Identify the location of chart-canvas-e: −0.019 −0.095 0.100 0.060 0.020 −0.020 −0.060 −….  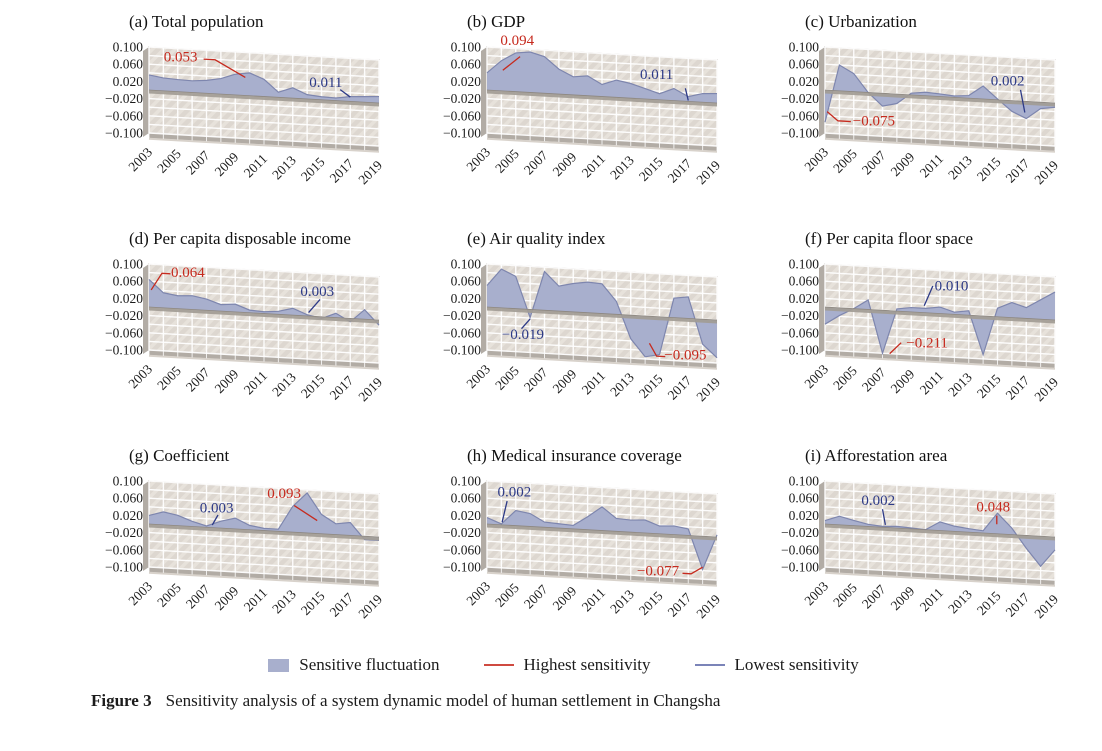
(583, 331).